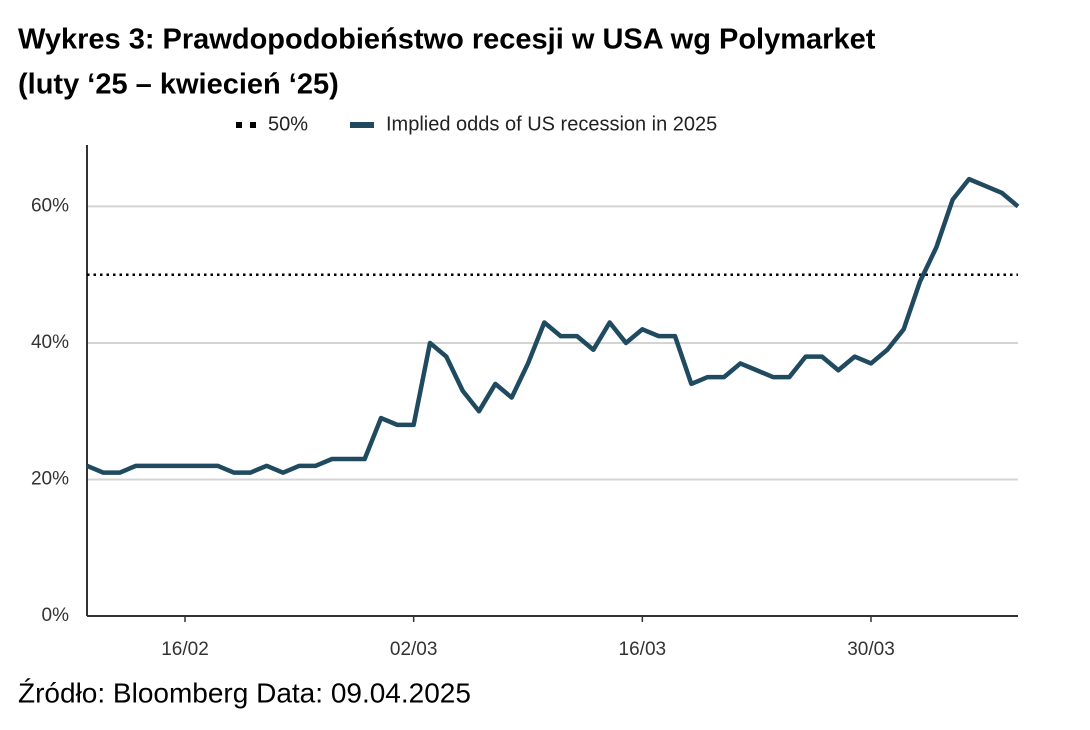  I want to click on chart-title: (luty ‘25 – kwiecień ‘25), so click(178, 85).